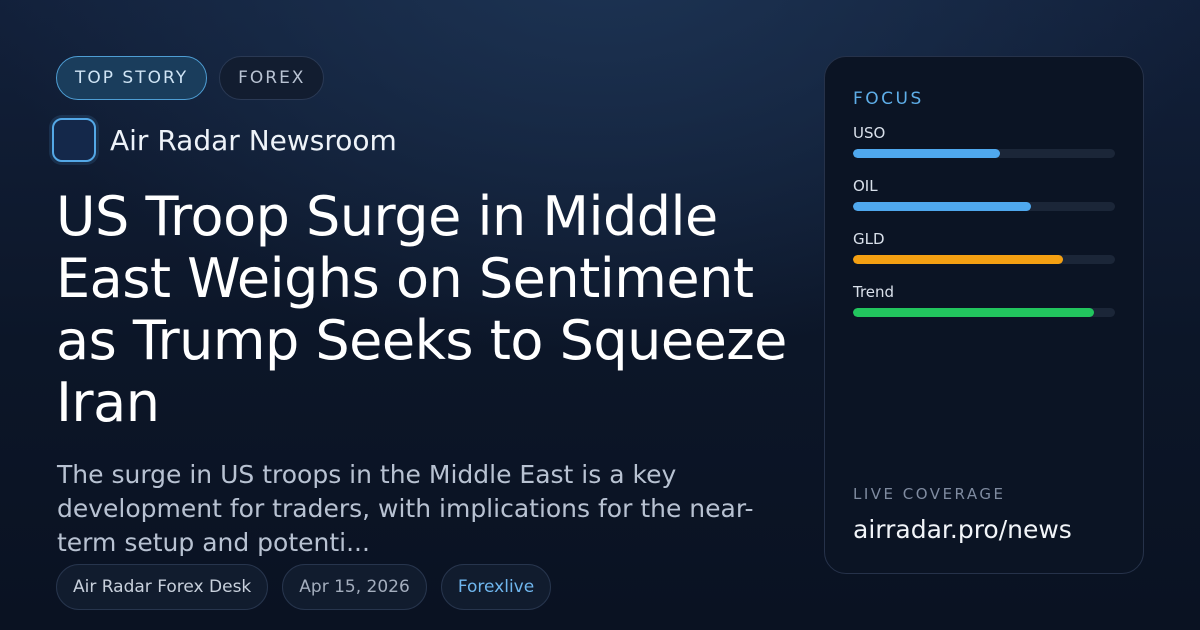  What do you see at coordinates (496, 587) in the screenshot?
I see `source-chip: Forexlive` at bounding box center [496, 587].